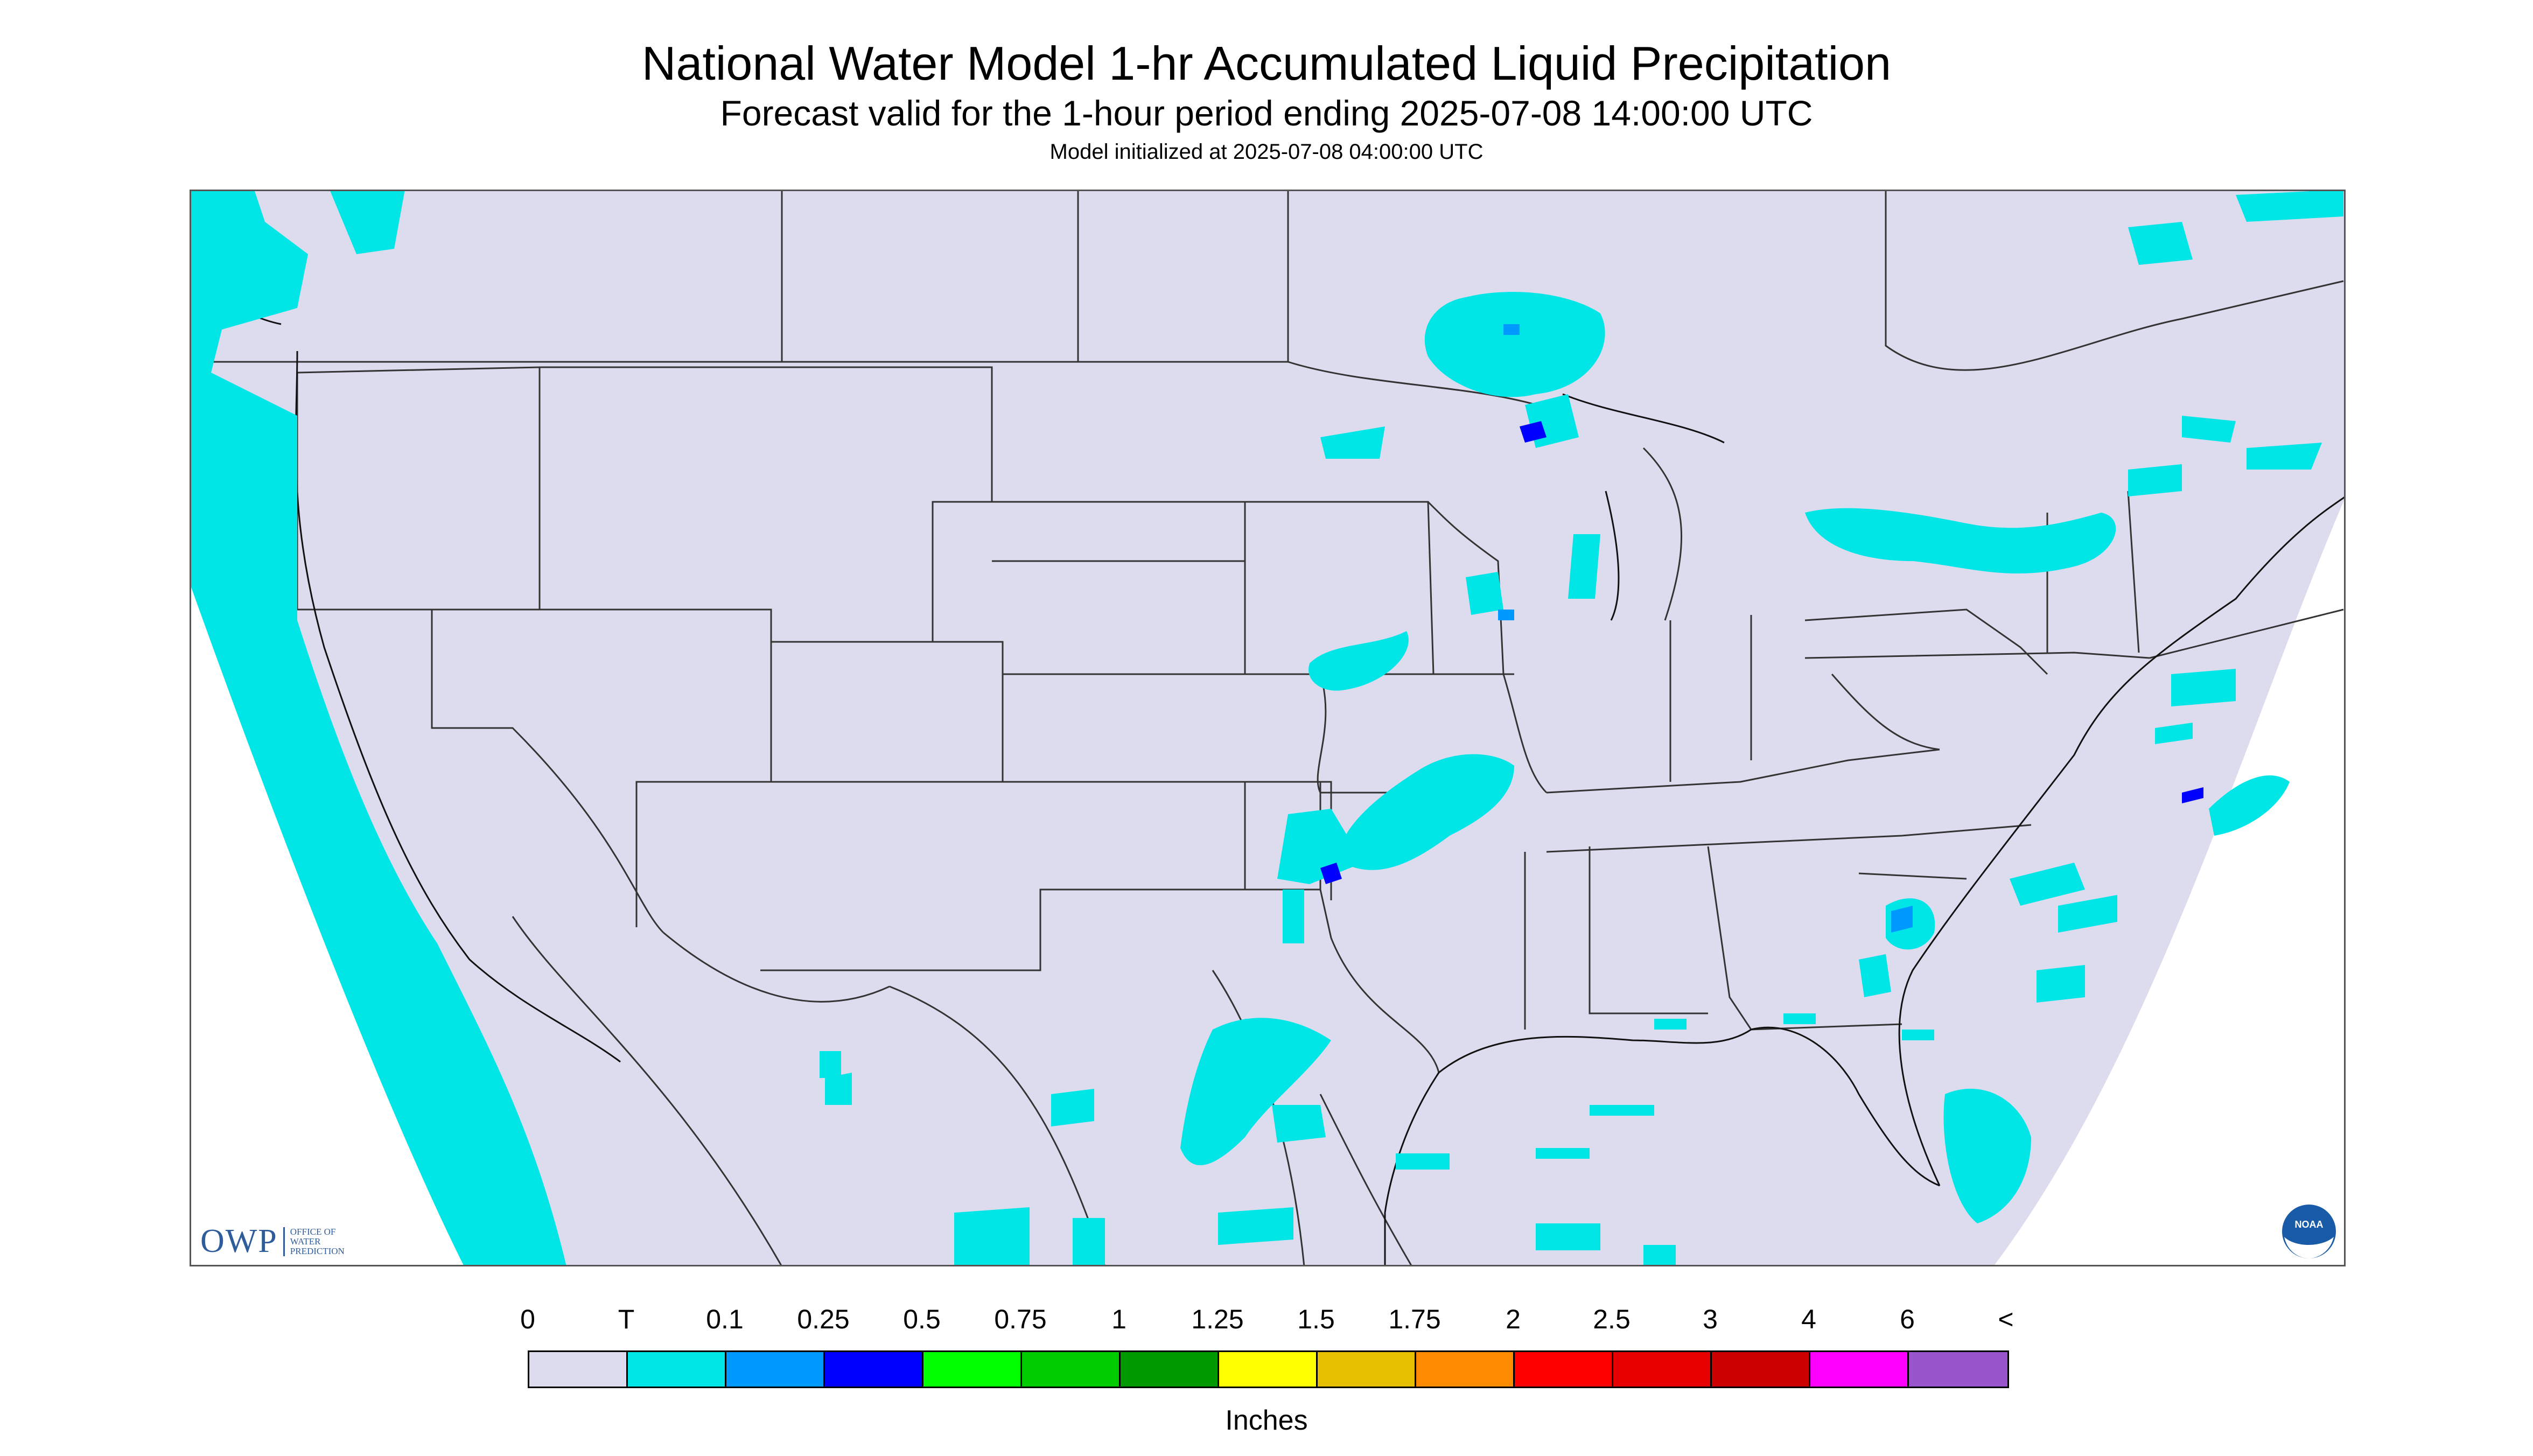 The image size is (2533, 1456). Describe the element at coordinates (527, 1319) in the screenshot. I see `legend-label: 0` at that location.